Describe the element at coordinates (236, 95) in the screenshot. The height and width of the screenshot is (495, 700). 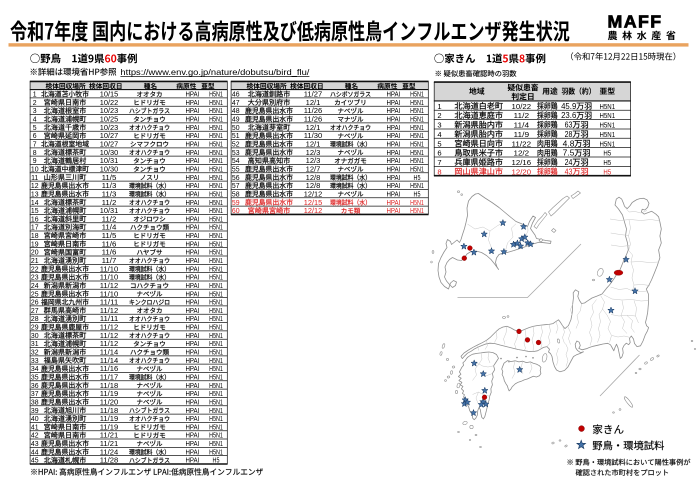
I see `svg-text: 46` at that location.